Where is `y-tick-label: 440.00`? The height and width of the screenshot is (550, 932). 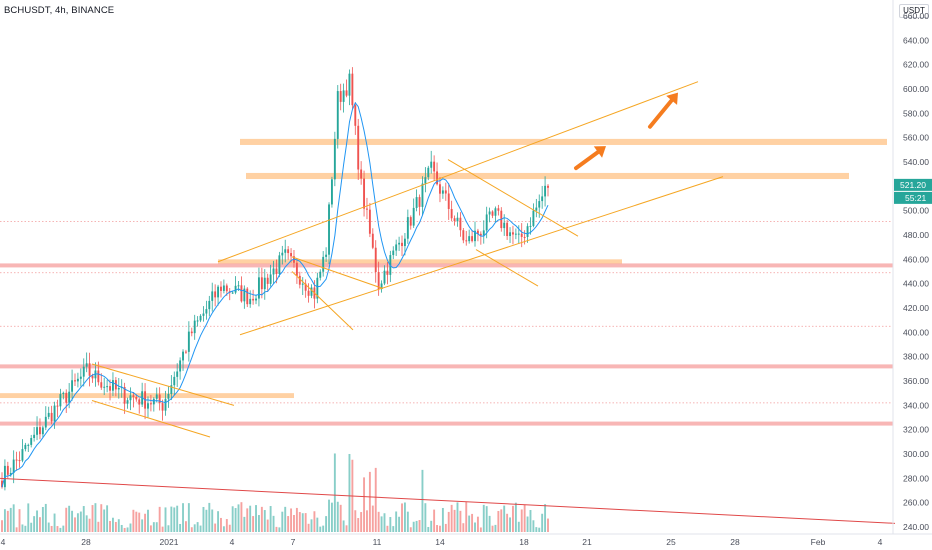
y-tick-label: 440.00 is located at coordinates (916, 284).